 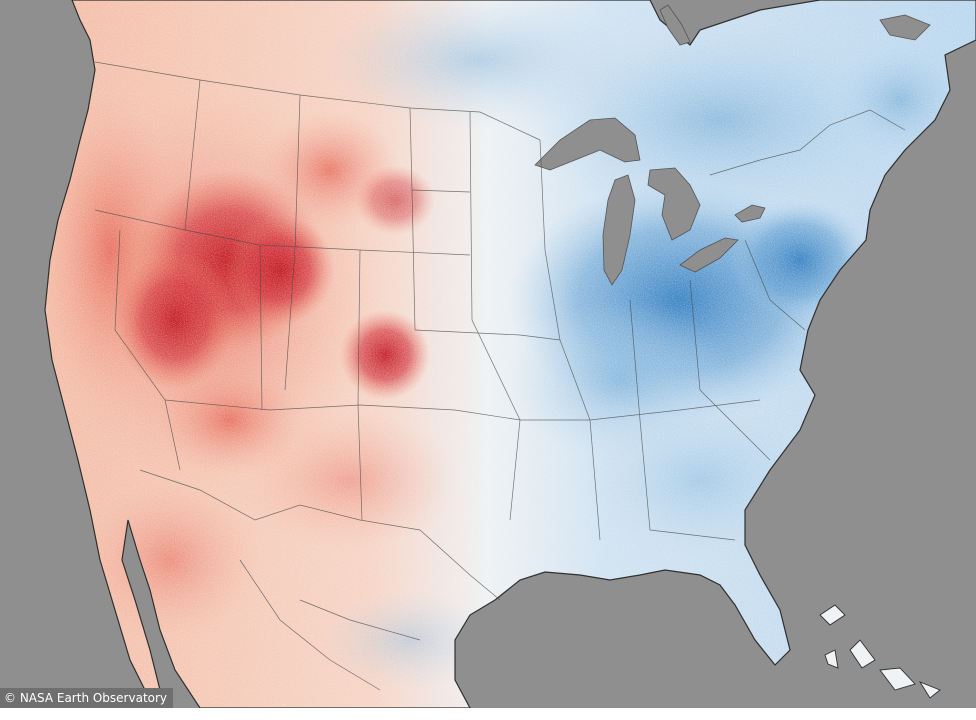 What do you see at coordinates (317, 101) in the screenshot?
I see `us-canada-border` at bounding box center [317, 101].